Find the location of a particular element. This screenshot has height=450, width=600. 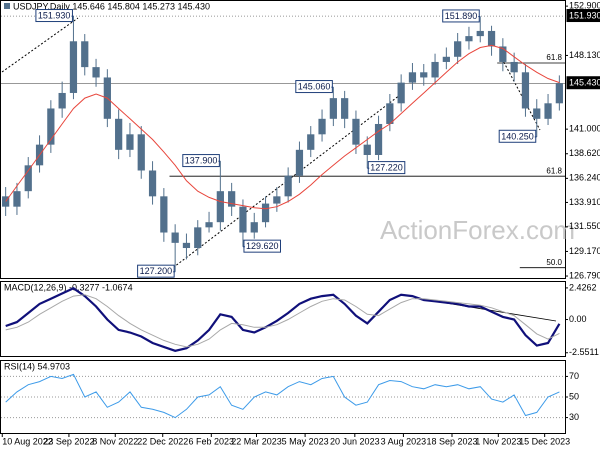

price-annotation: 129.620 is located at coordinates (262, 246).